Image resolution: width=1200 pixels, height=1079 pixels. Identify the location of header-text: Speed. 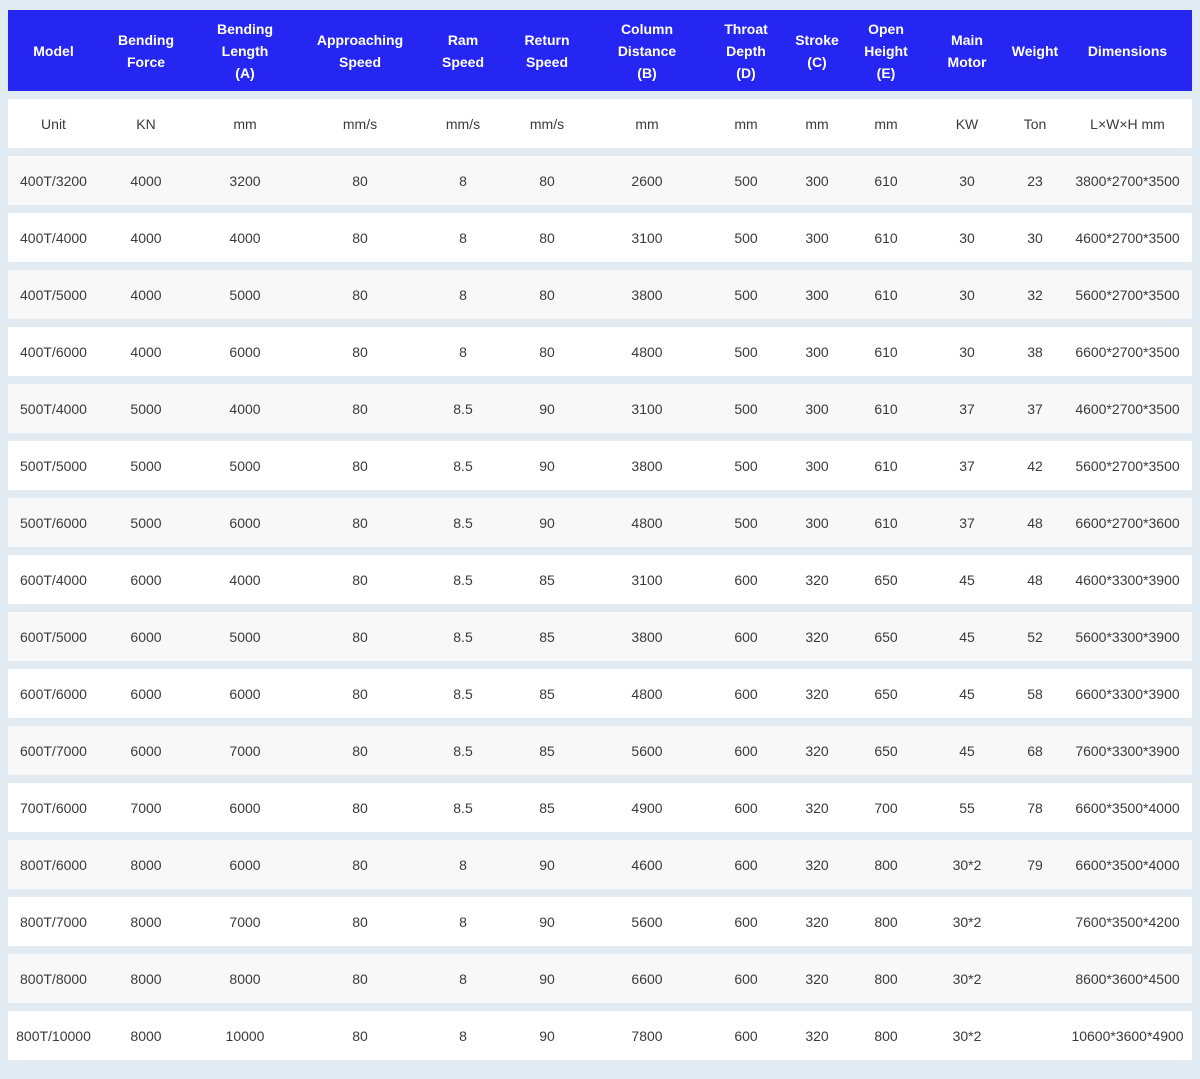
(359, 61).